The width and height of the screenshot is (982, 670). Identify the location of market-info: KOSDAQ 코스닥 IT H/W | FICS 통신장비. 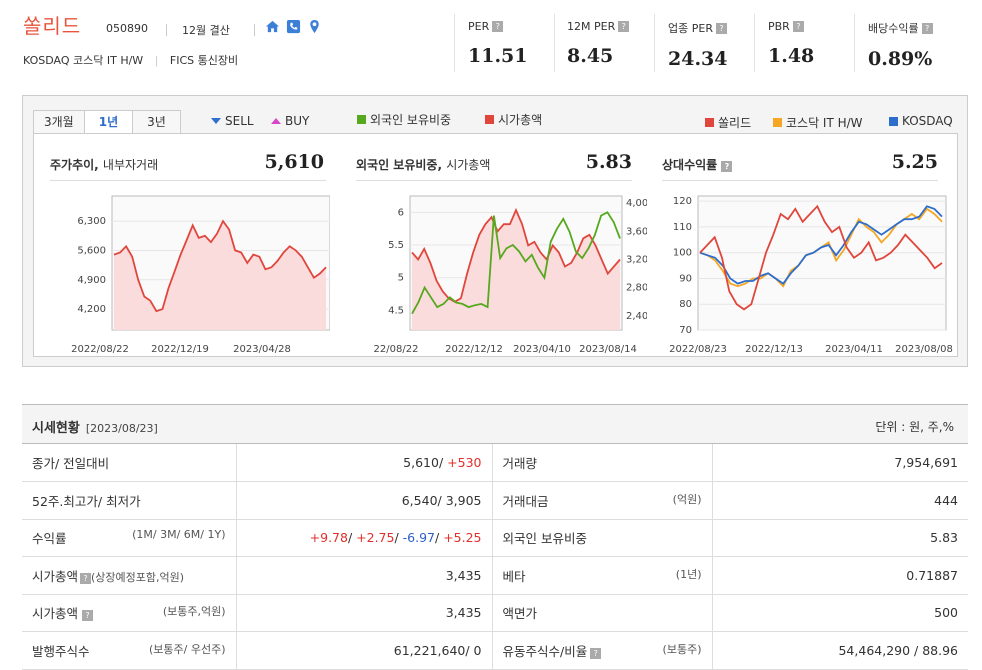
(130, 60).